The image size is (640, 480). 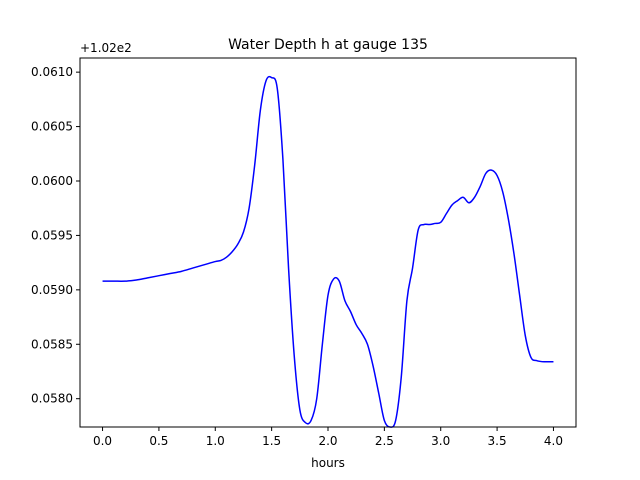 What do you see at coordinates (52, 127) in the screenshot?
I see `y-tick-label: 0.0605` at bounding box center [52, 127].